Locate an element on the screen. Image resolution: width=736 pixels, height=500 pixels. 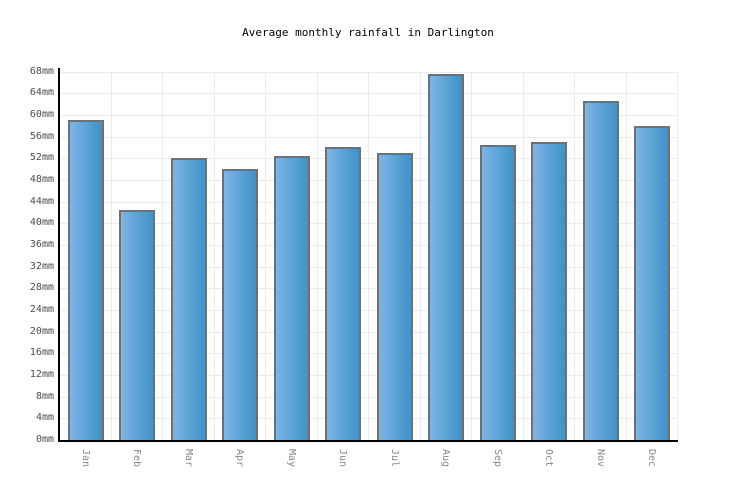
y-tick-label-8mm: 8mm is located at coordinates (44, 396).